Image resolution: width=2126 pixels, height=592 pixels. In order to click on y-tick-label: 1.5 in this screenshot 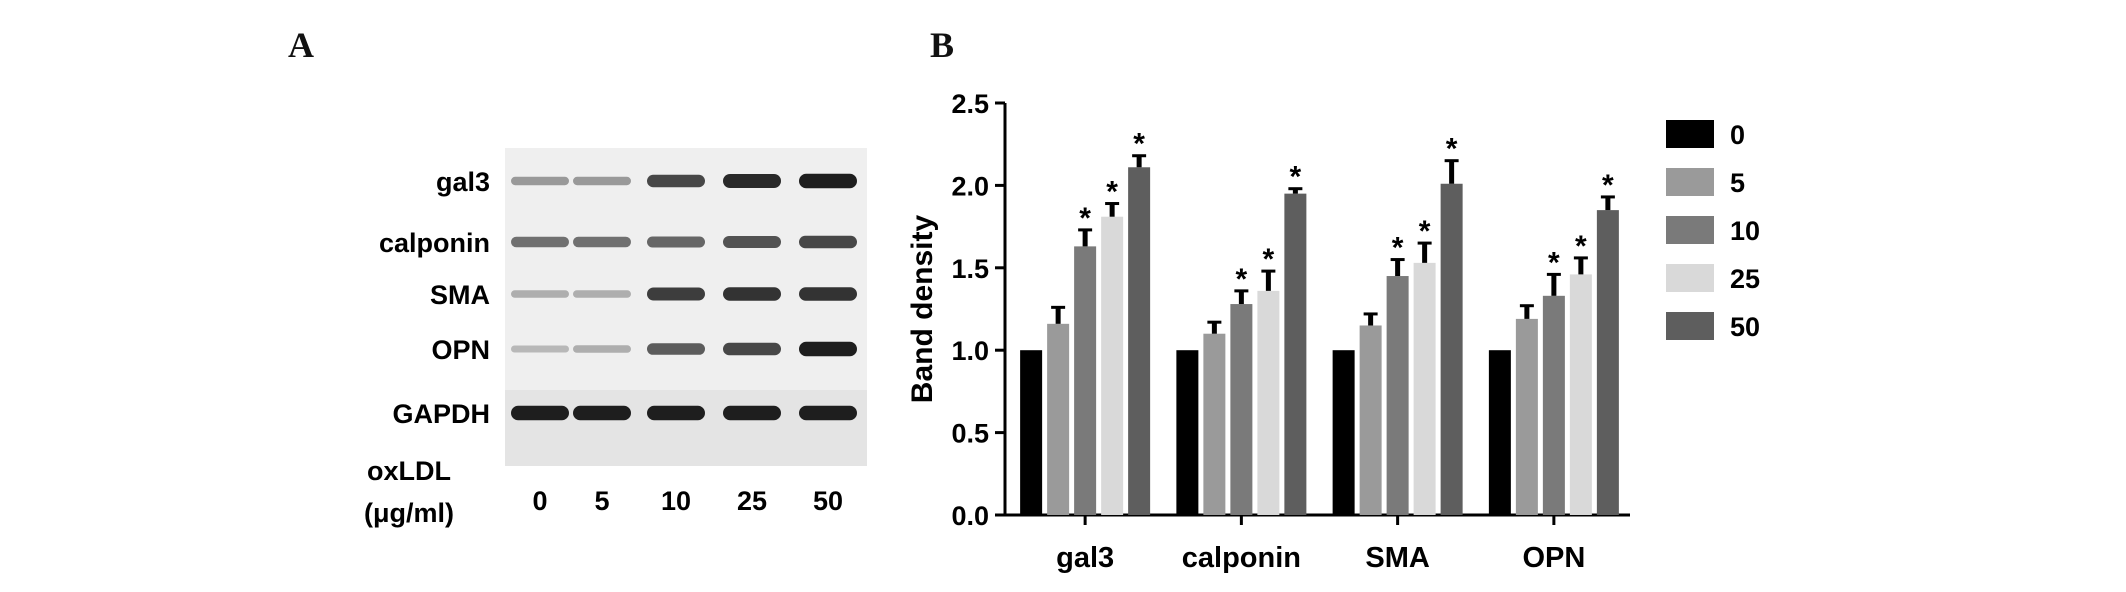, I will do `click(970, 269)`.